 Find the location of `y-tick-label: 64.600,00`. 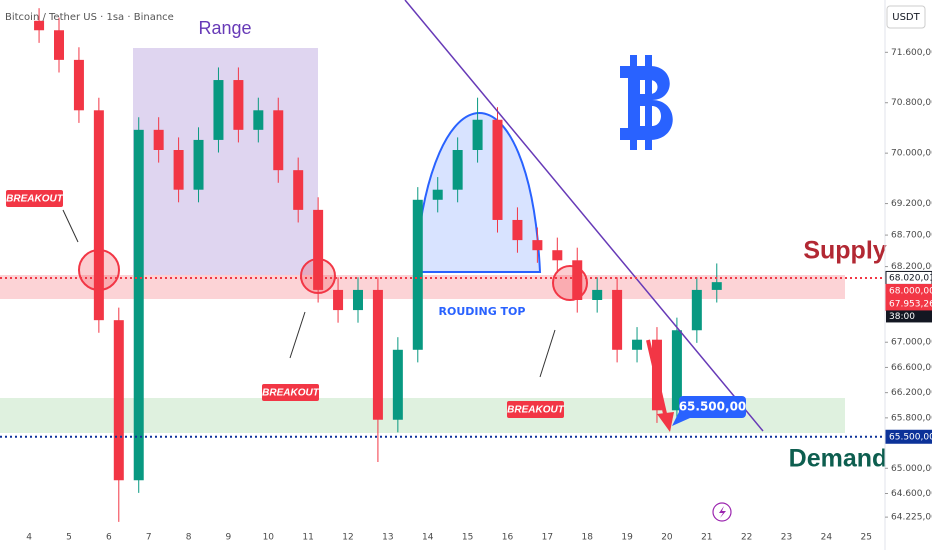

y-tick-label: 64.600,00 is located at coordinates (911, 494).